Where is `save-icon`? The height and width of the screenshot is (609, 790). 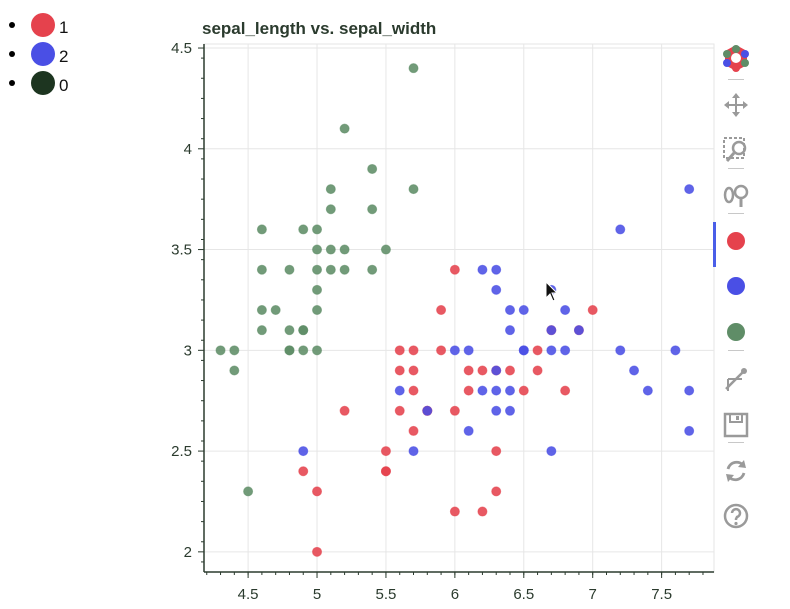 save-icon is located at coordinates (736, 425).